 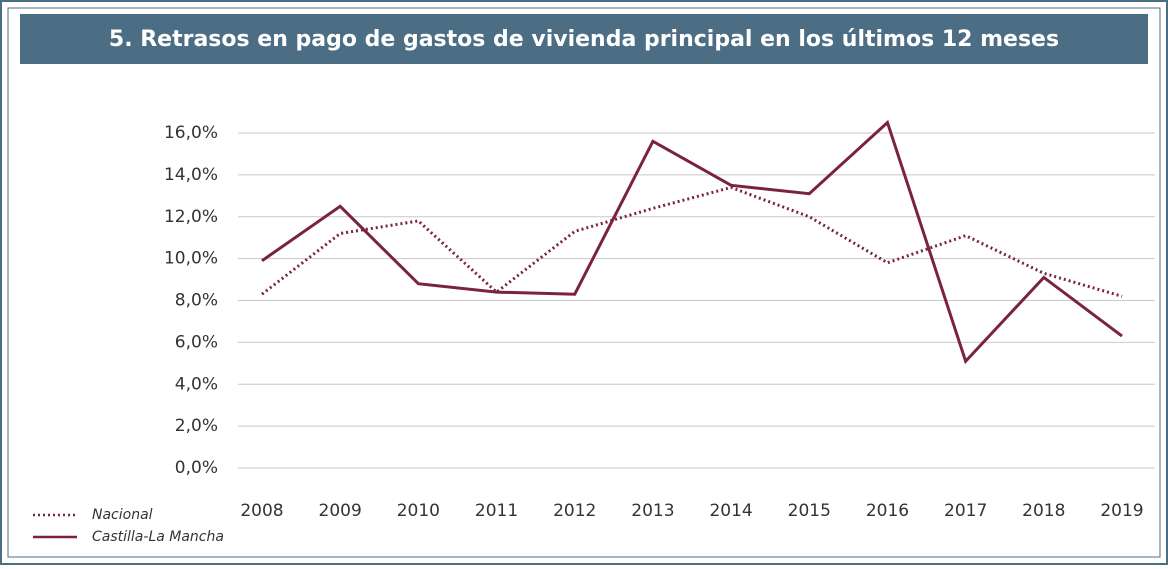 I want to click on series-line, so click(x=692, y=241).